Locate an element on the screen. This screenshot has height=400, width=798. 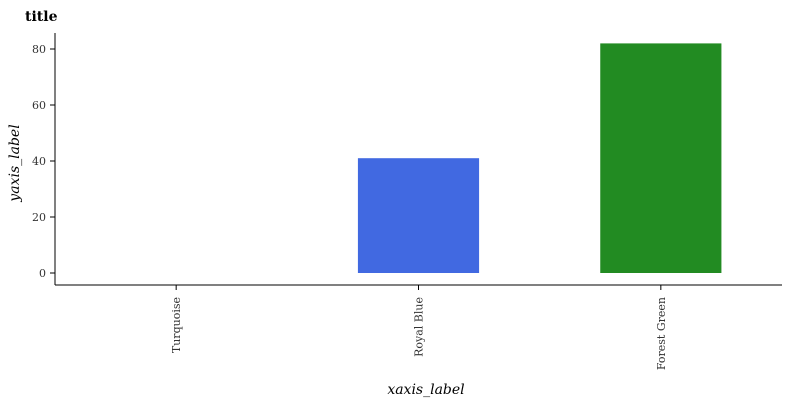
chart-title: title is located at coordinates (41, 17).